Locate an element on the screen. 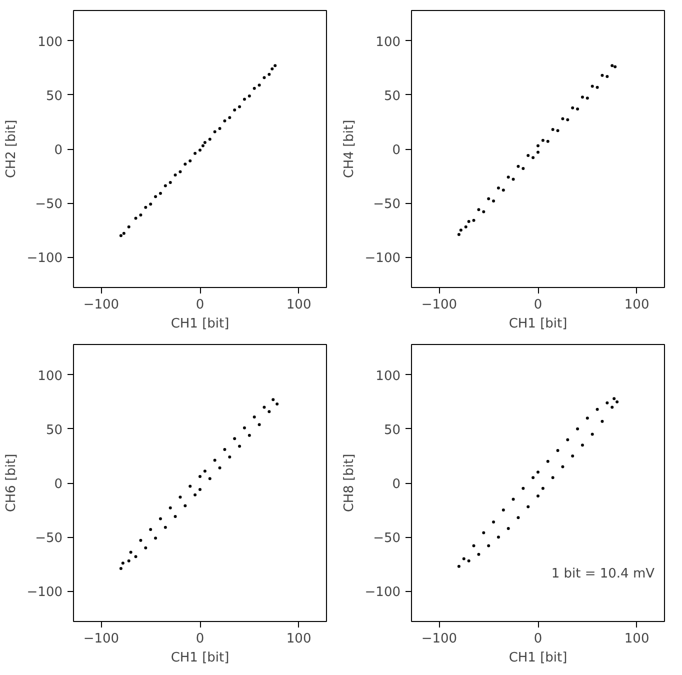  y-axis-title: CH4 [bit] is located at coordinates (349, 149).